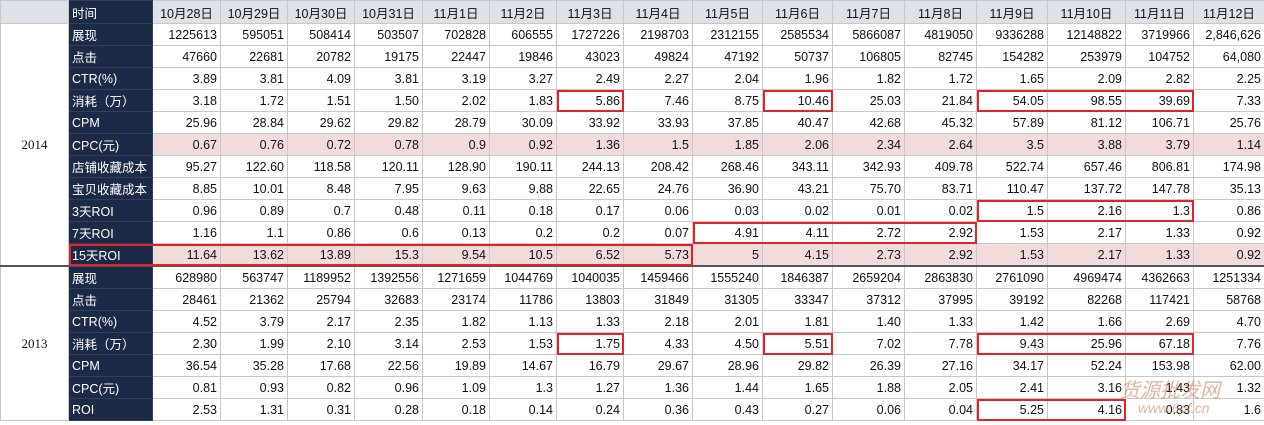 This screenshot has height=425, width=1264. I want to click on value-cell: 29.67, so click(658, 365).